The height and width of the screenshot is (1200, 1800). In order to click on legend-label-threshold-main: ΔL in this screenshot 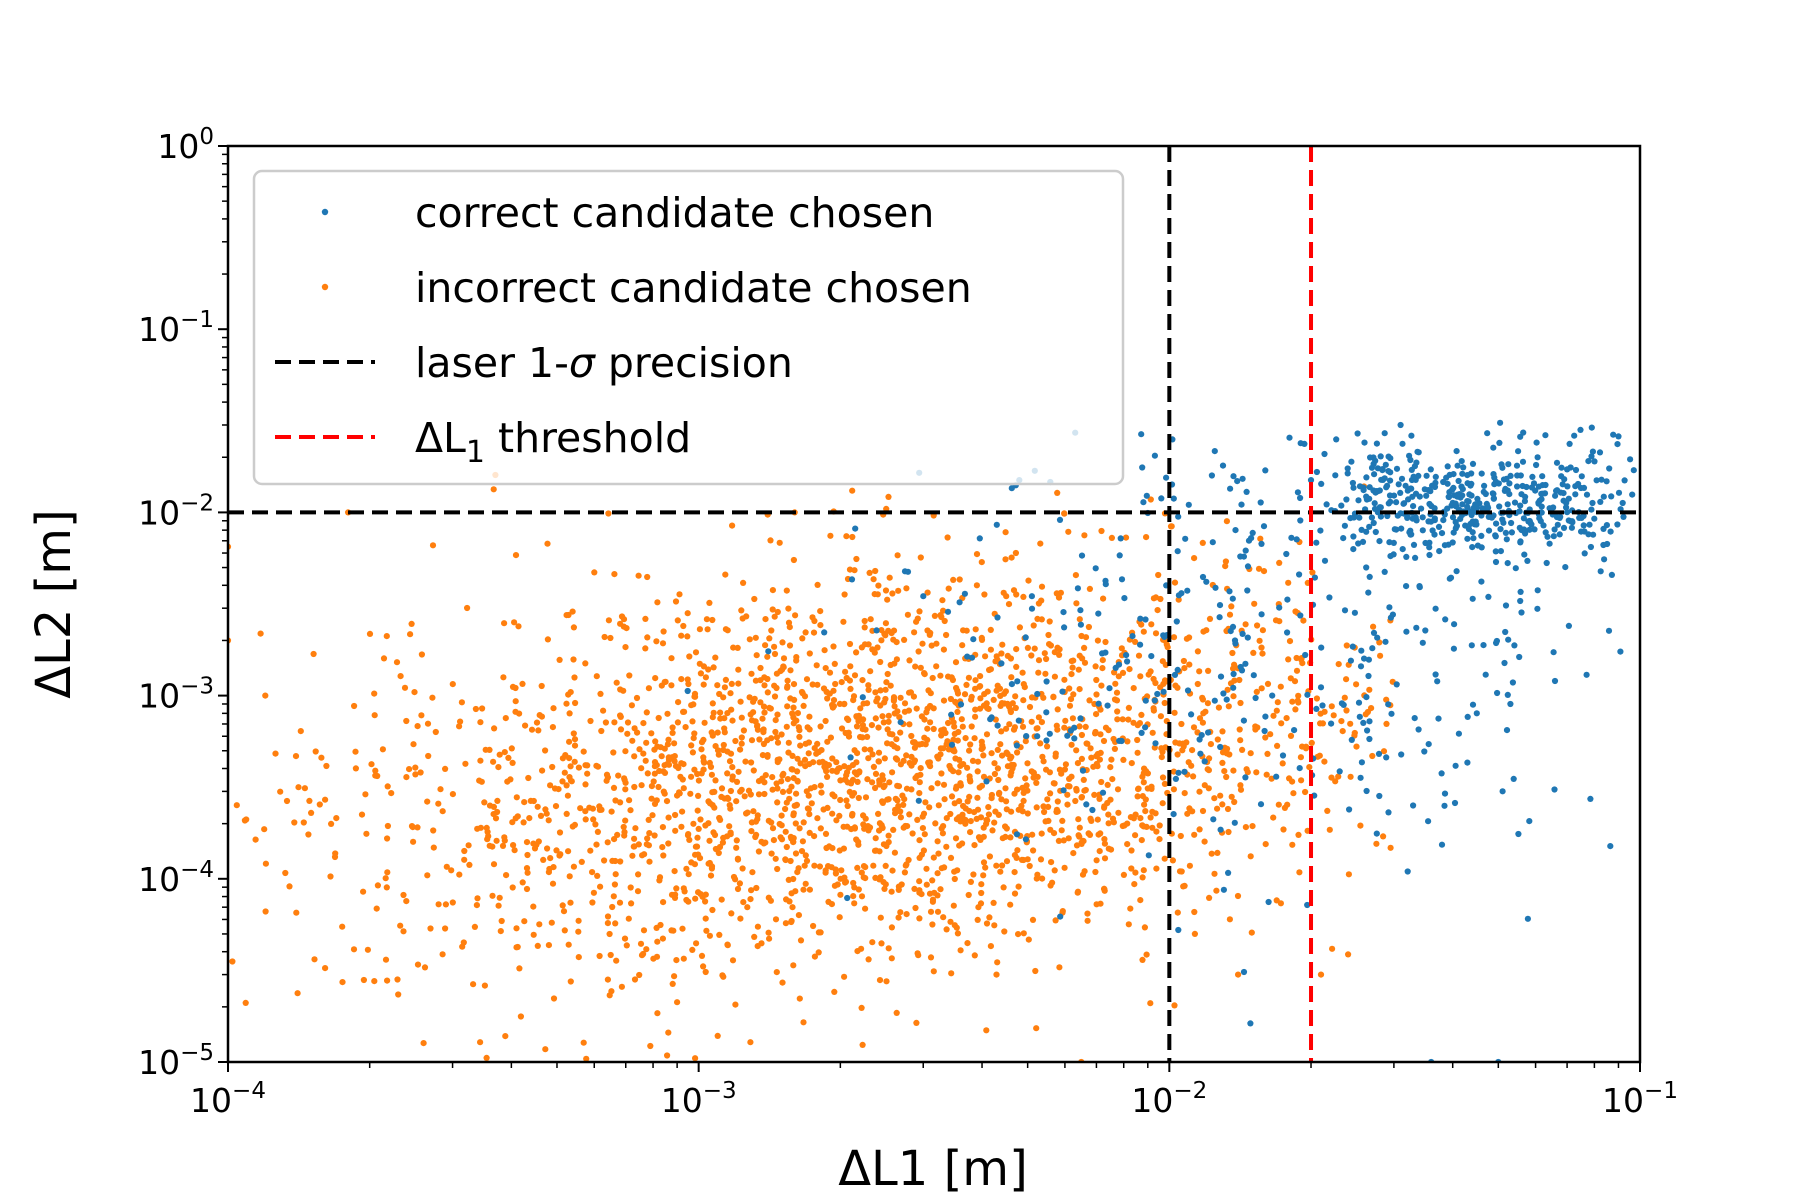, I will do `click(440, 438)`.